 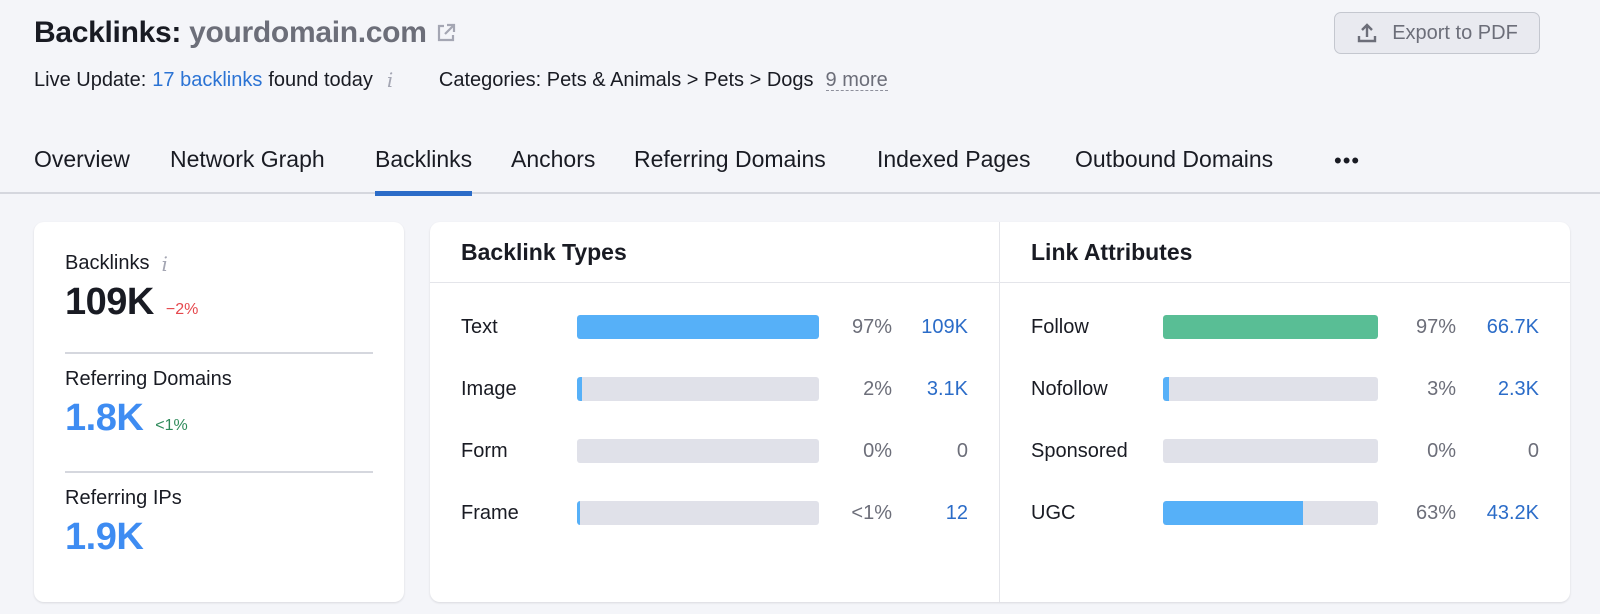 I want to click on bar-row: Follow 97% 66.7K, so click(x=1285, y=327).